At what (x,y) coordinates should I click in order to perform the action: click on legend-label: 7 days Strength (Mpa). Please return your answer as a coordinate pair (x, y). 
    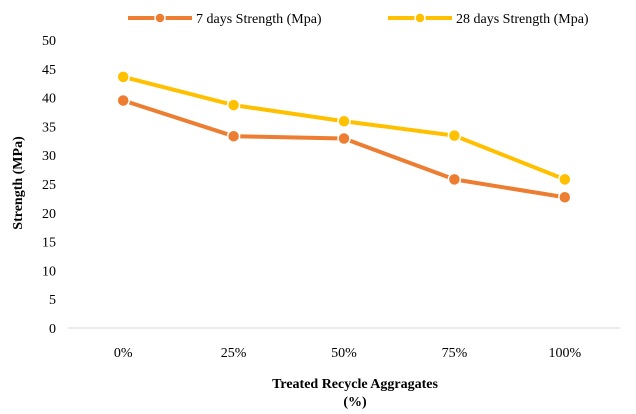
    Looking at the image, I should click on (259, 19).